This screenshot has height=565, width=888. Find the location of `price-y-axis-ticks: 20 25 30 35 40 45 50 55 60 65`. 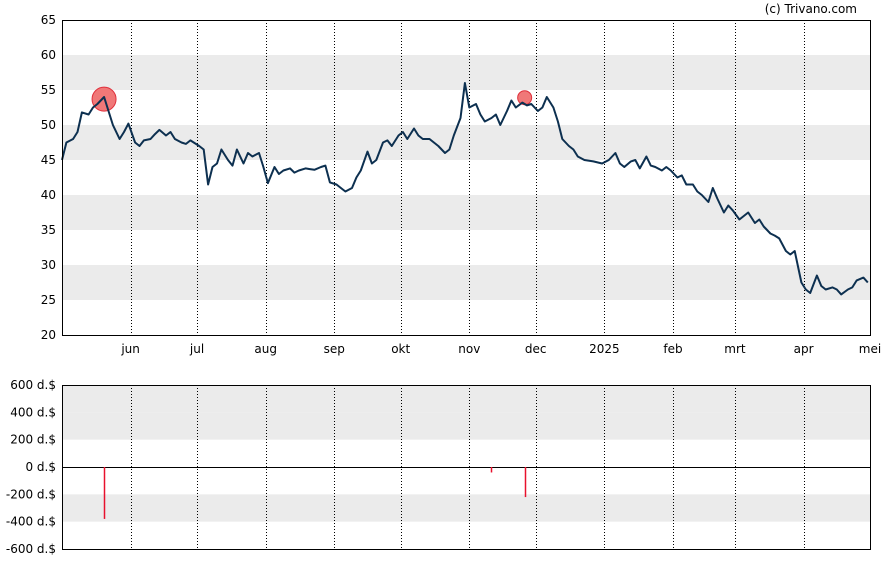

price-y-axis-ticks: 20 25 30 35 40 45 50 55 60 65 is located at coordinates (48, 177).